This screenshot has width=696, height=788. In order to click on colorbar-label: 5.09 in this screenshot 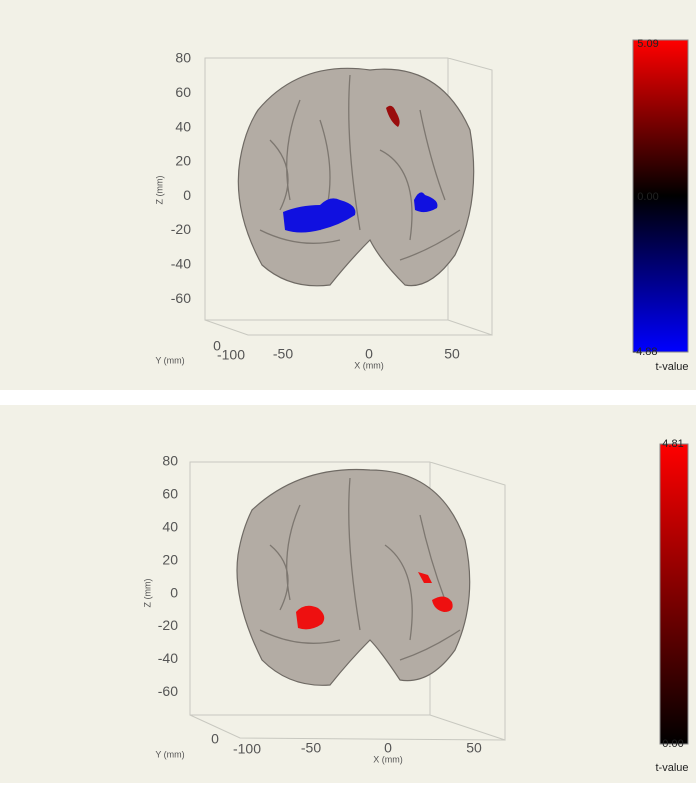, I will do `click(647, 44)`.